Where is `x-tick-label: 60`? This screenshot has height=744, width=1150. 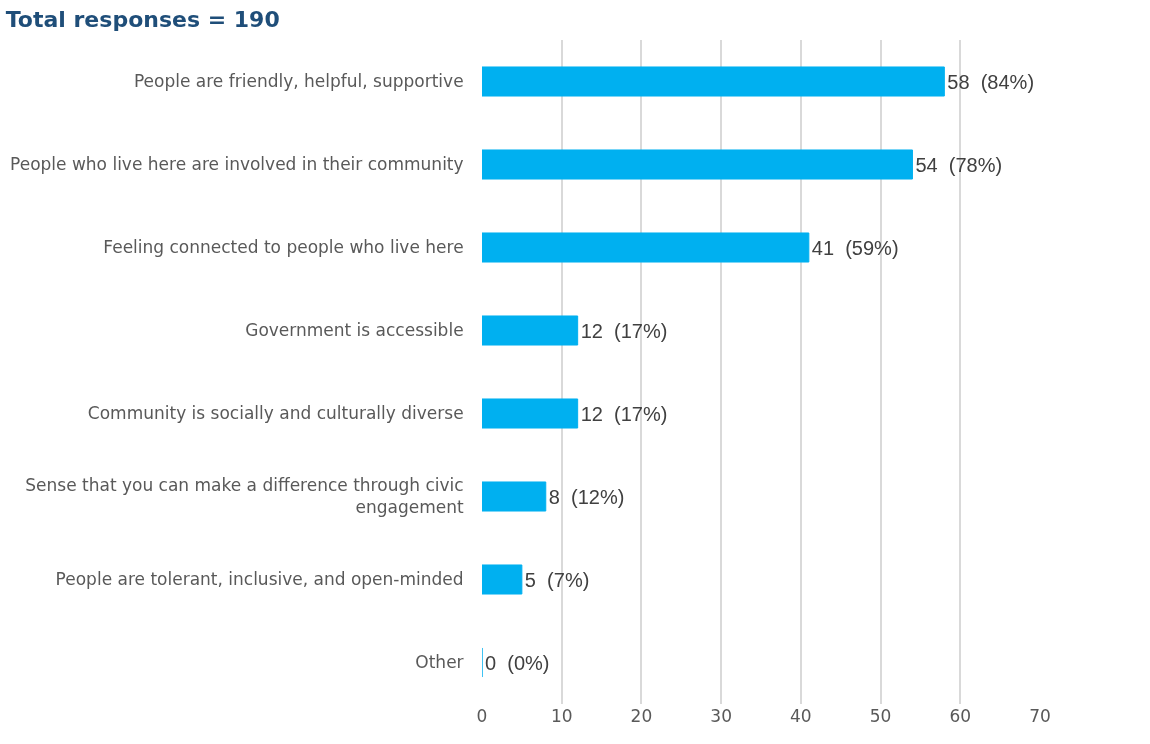 x-tick-label: 60 is located at coordinates (960, 716).